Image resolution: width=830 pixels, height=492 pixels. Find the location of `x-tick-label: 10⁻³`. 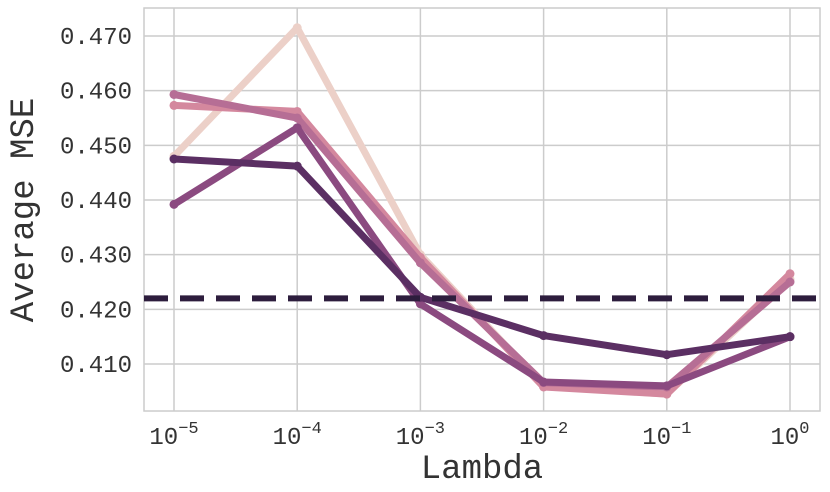

x-tick-label: 10⁻³ is located at coordinates (420, 436).